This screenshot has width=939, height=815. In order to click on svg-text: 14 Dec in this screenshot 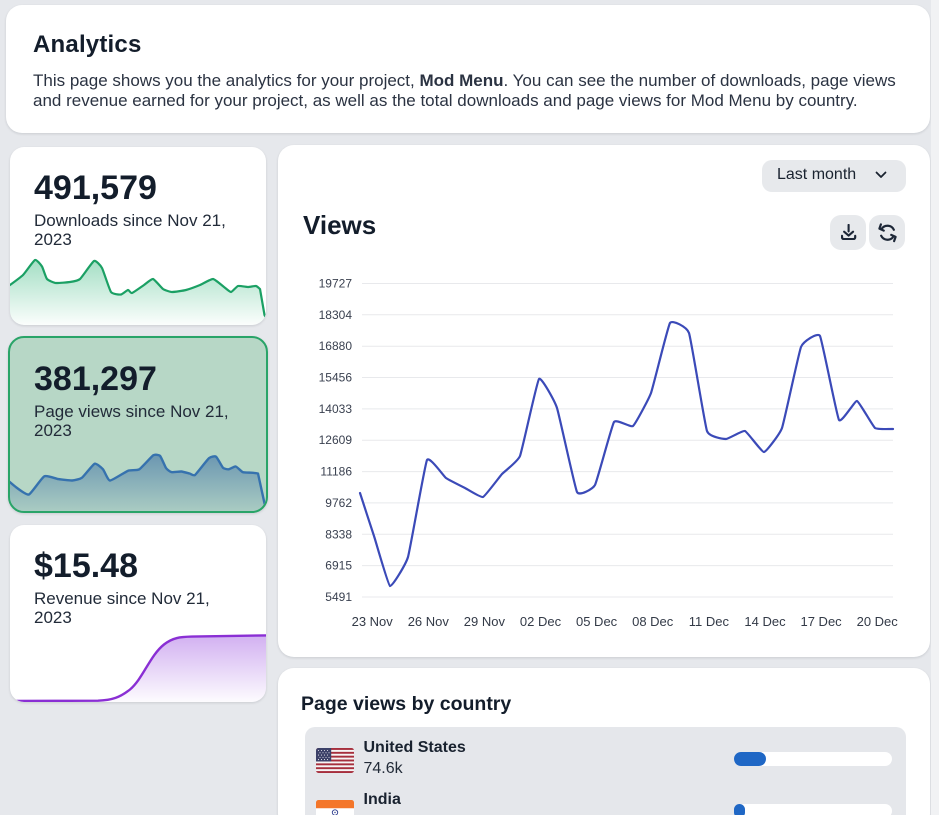, I will do `click(765, 621)`.